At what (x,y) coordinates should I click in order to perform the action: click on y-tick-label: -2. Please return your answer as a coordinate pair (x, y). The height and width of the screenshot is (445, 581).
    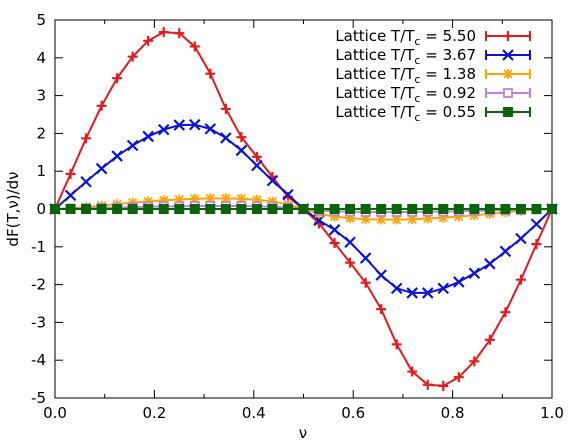
    Looking at the image, I should click on (38, 285).